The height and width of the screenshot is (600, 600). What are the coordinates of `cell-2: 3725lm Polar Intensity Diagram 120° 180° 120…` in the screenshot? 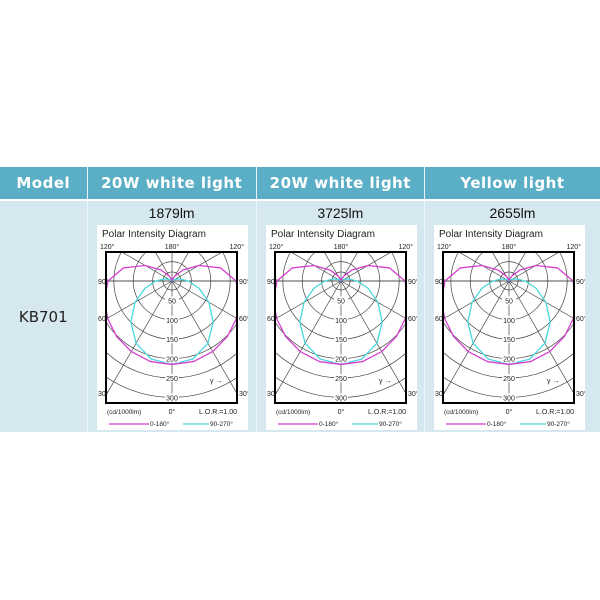 It's located at (341, 316).